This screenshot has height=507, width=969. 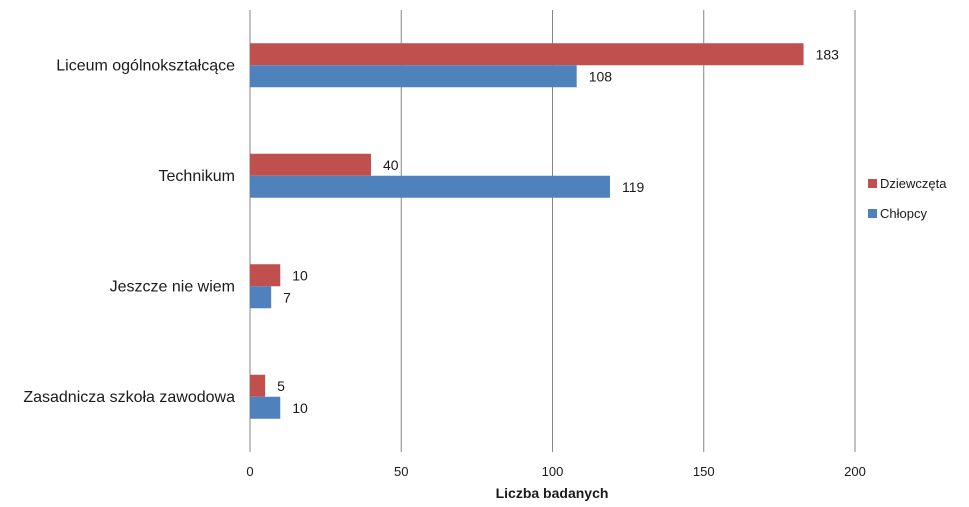 What do you see at coordinates (145, 65) in the screenshot?
I see `category-label: Liceum ogólnokształcące` at bounding box center [145, 65].